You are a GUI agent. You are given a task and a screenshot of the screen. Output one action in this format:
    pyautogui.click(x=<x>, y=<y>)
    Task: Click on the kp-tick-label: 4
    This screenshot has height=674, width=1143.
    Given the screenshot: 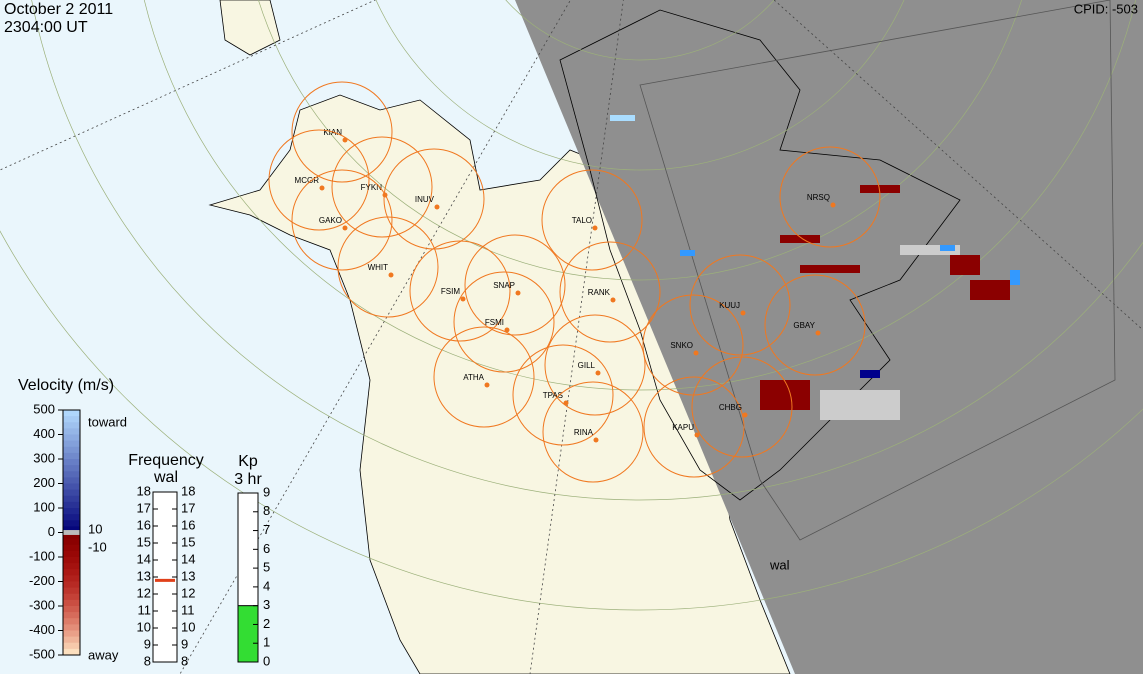 What is the action you would take?
    pyautogui.click(x=266, y=585)
    